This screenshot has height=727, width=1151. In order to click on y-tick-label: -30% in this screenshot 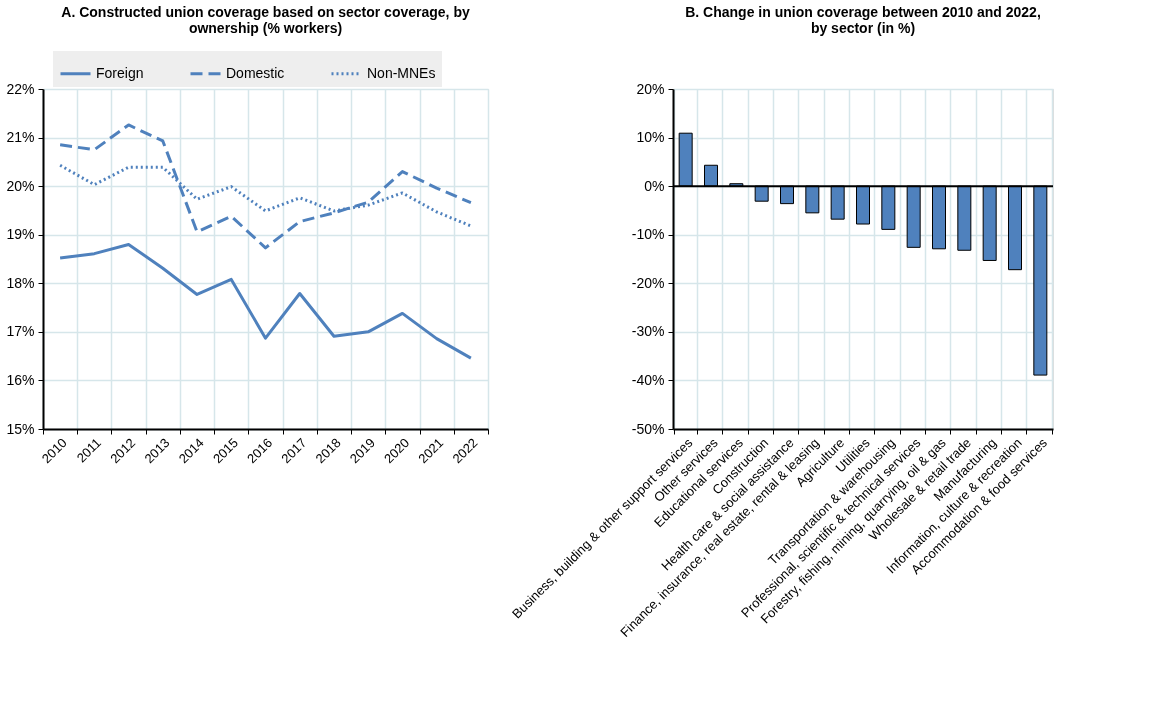, I will do `click(648, 331)`.